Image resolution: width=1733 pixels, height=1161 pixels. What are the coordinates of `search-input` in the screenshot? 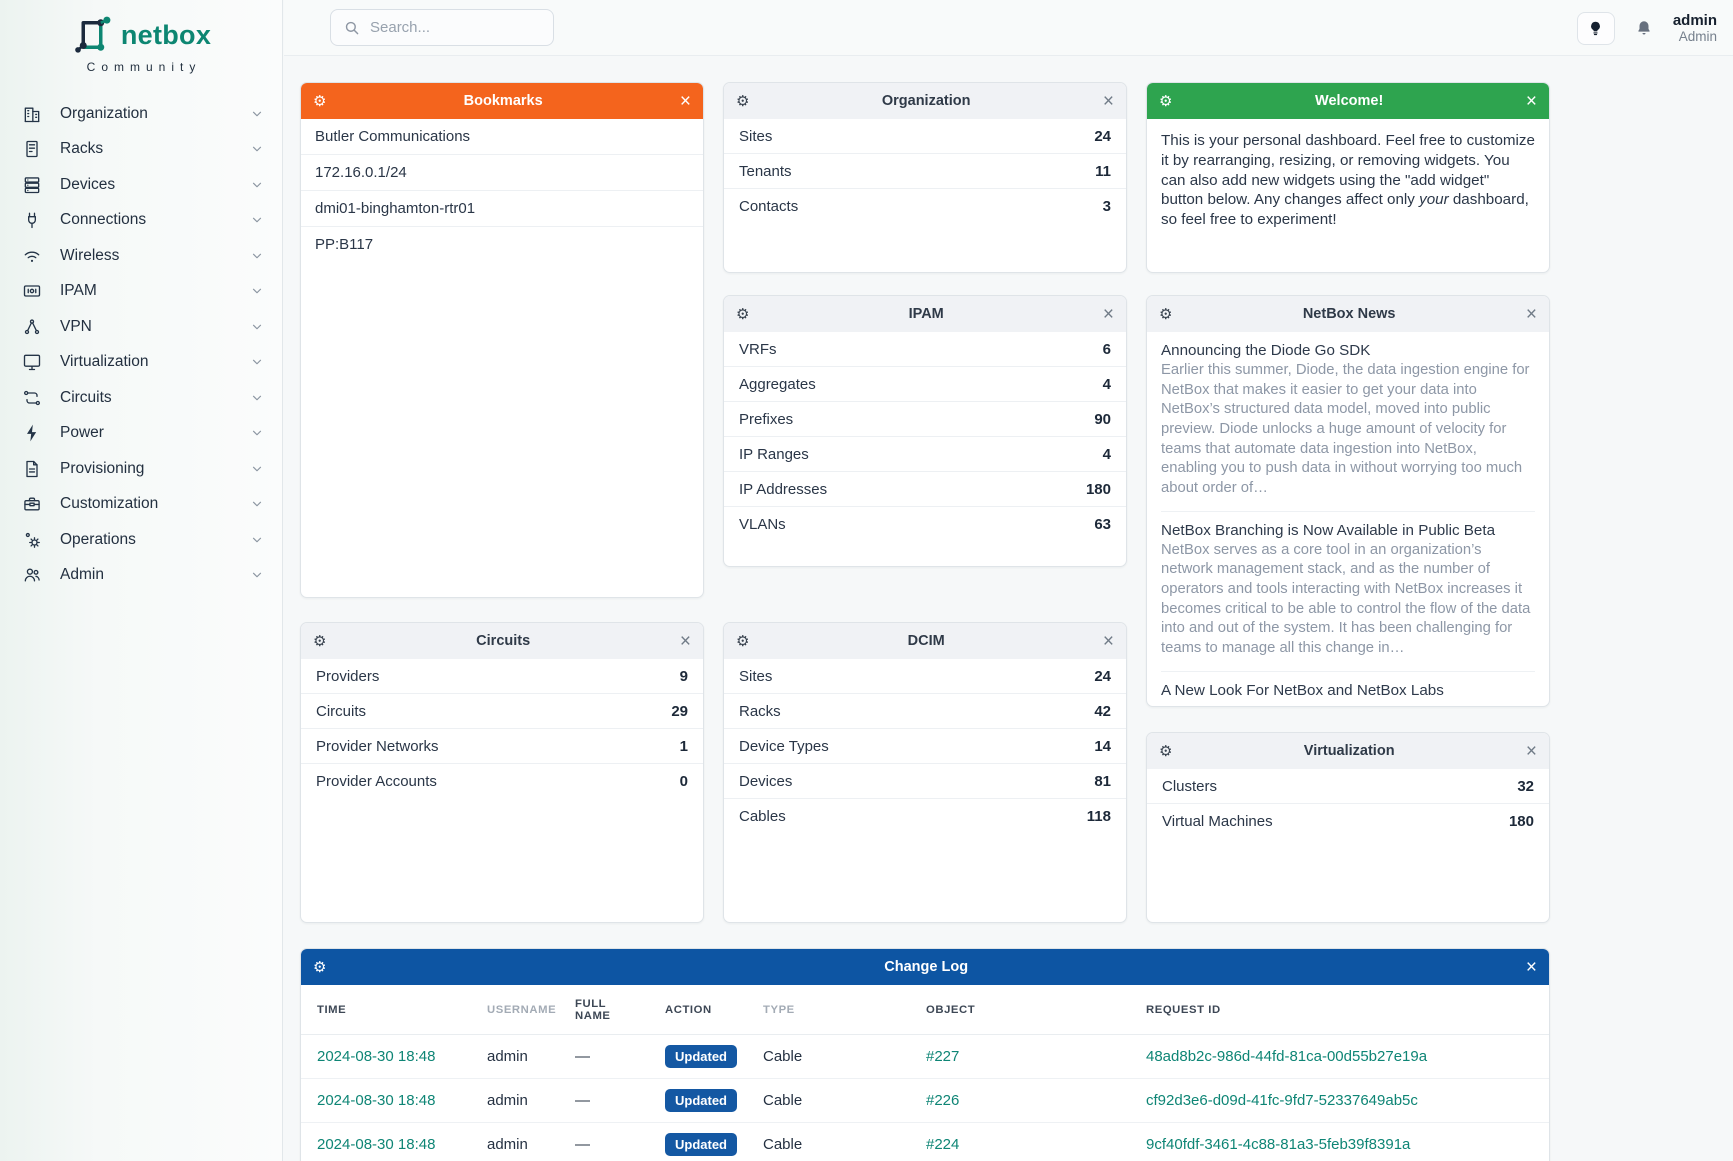 It's located at (445, 27).